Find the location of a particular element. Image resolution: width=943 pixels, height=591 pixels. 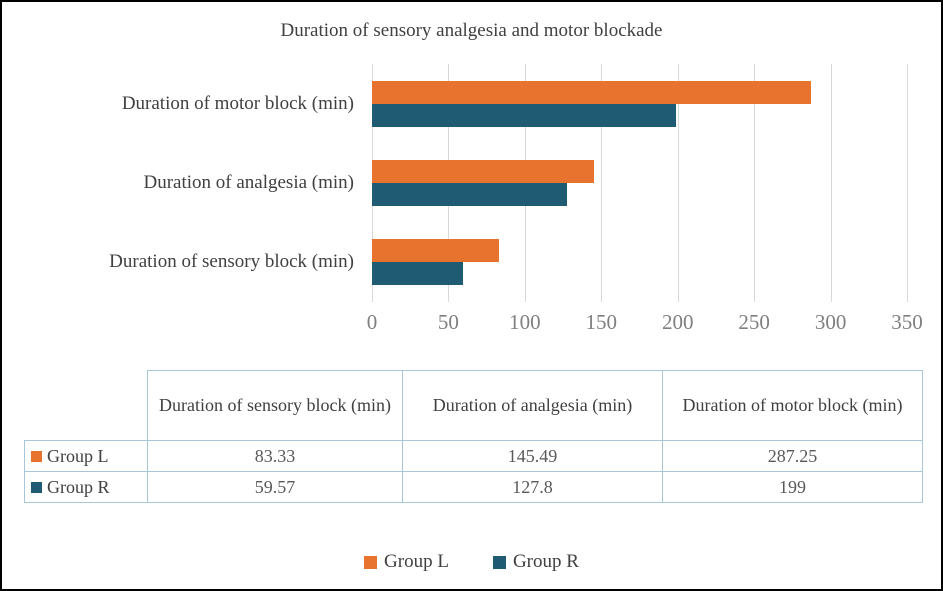

x-tick-label: 150 is located at coordinates (601, 322).